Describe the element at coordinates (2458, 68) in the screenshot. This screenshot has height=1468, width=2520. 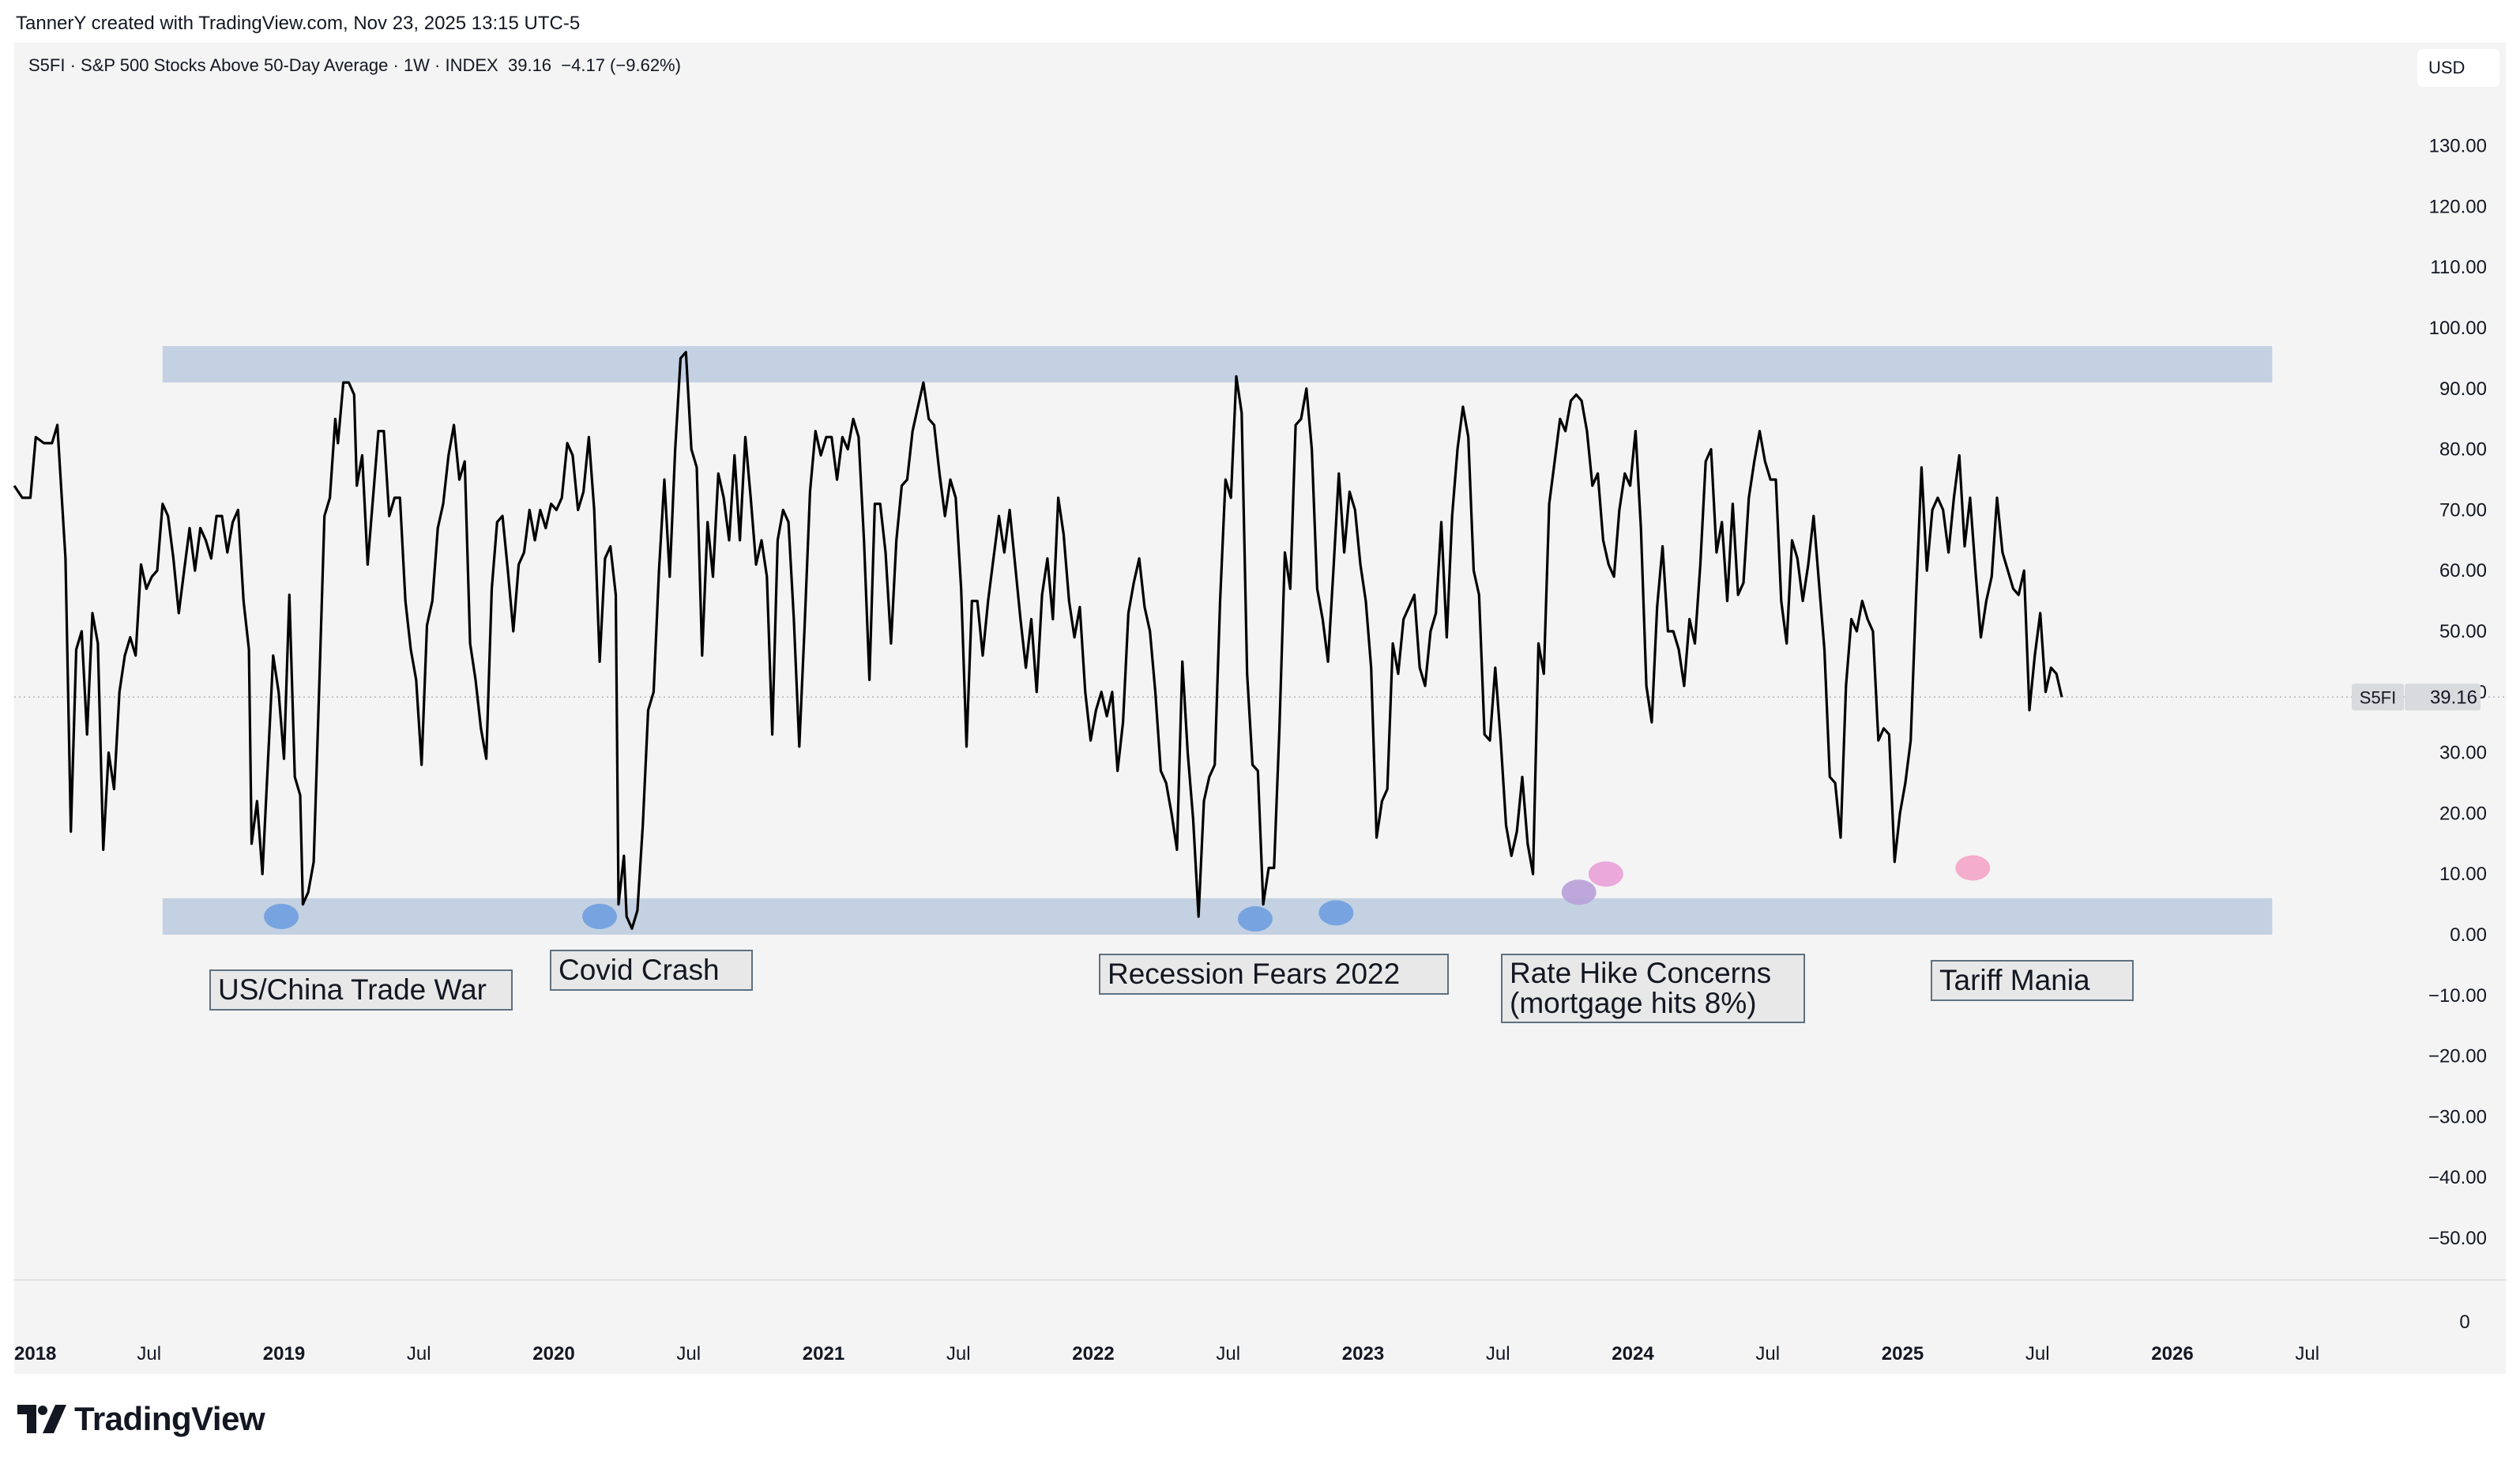
I see `currency-button: USD` at that location.